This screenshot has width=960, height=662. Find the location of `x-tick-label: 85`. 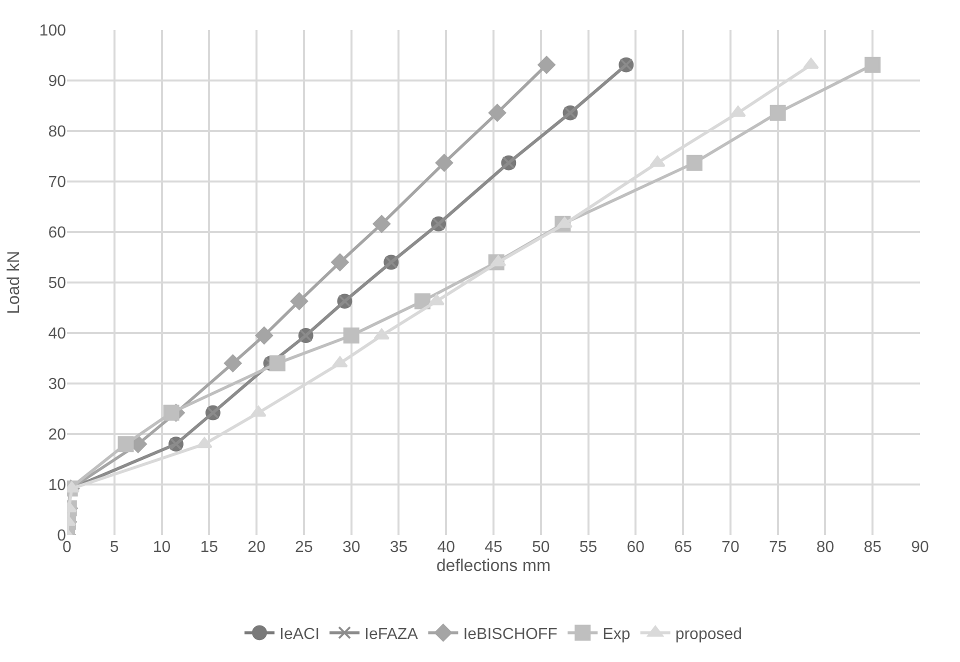

x-tick-label: 85 is located at coordinates (873, 547).